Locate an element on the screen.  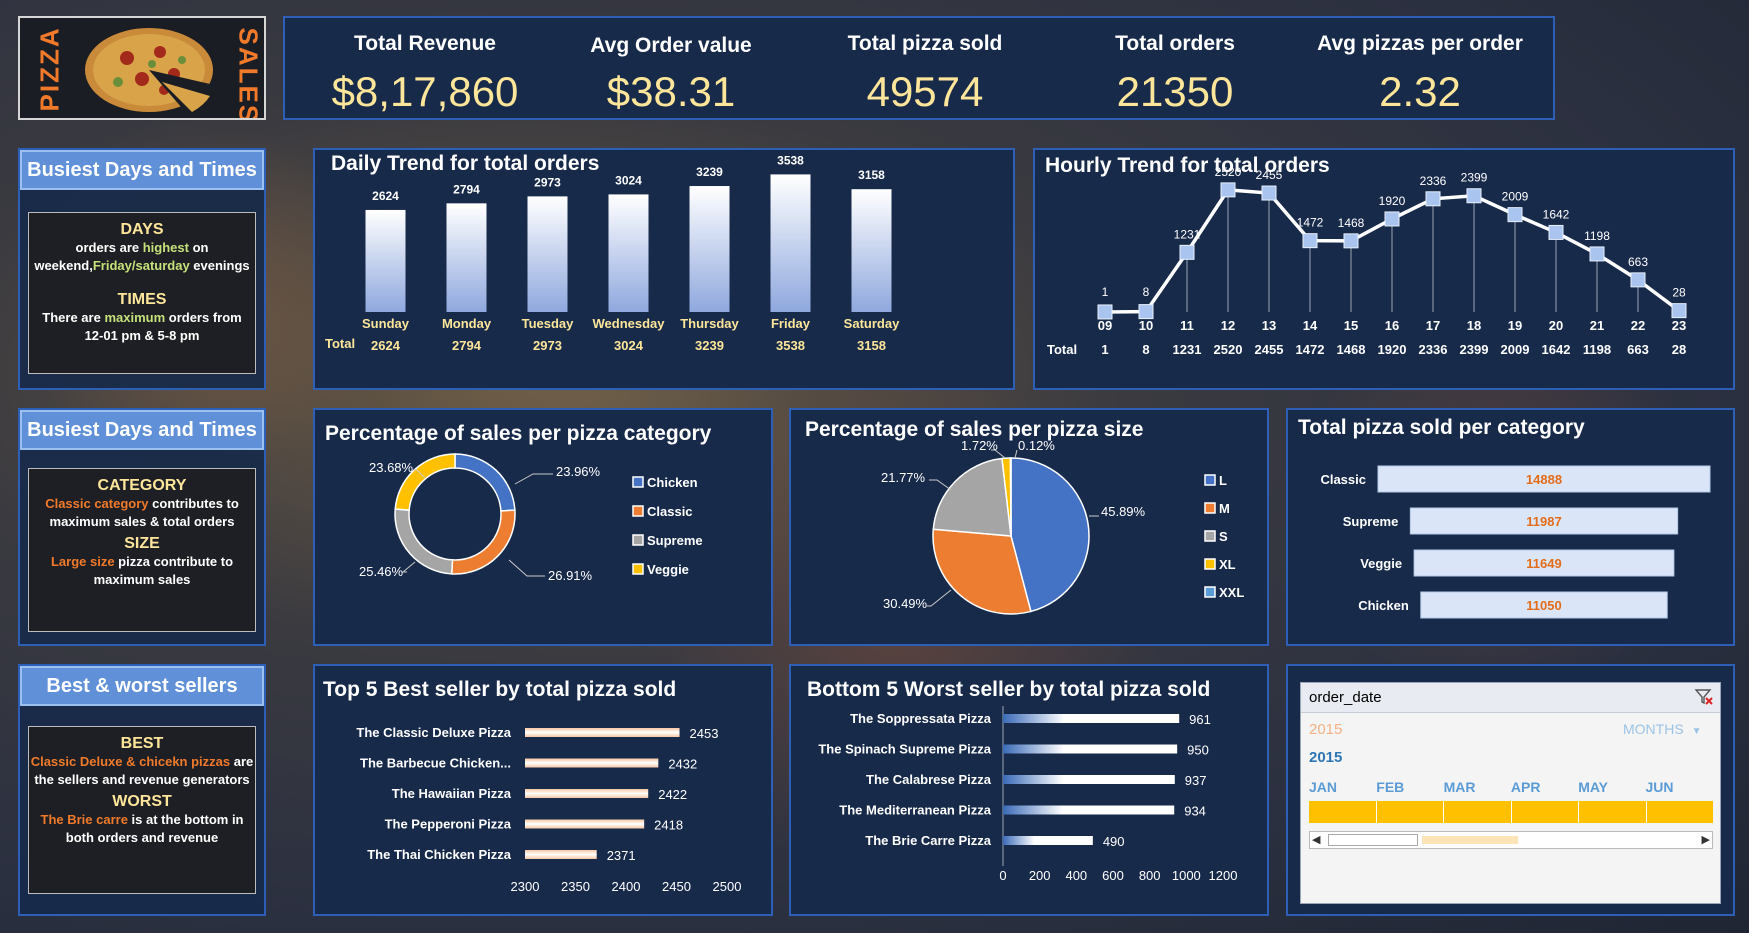
slicer-period-dropdown: MONTHS ▼ is located at coordinates (1662, 729).